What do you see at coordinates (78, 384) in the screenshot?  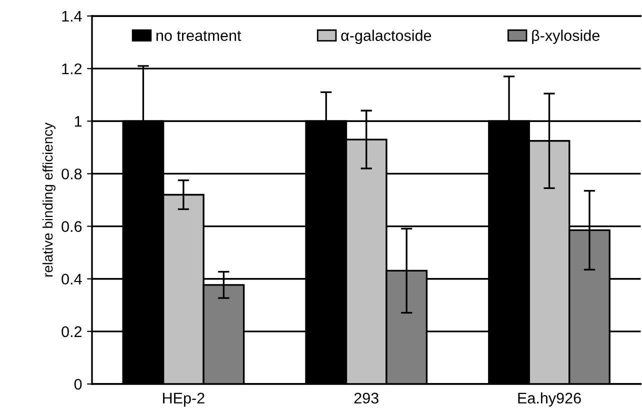 I see `y-tick-label: 0` at bounding box center [78, 384].